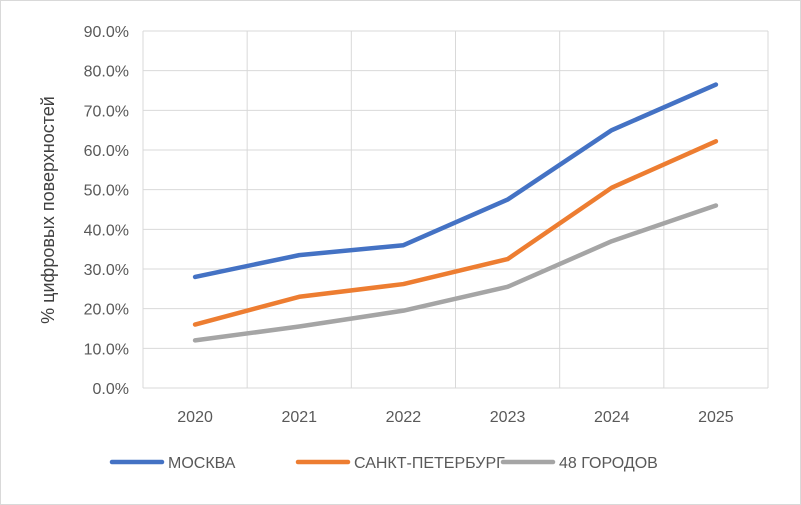 The image size is (801, 505). Describe the element at coordinates (202, 463) in the screenshot. I see `legend-label: МОСКВА` at that location.